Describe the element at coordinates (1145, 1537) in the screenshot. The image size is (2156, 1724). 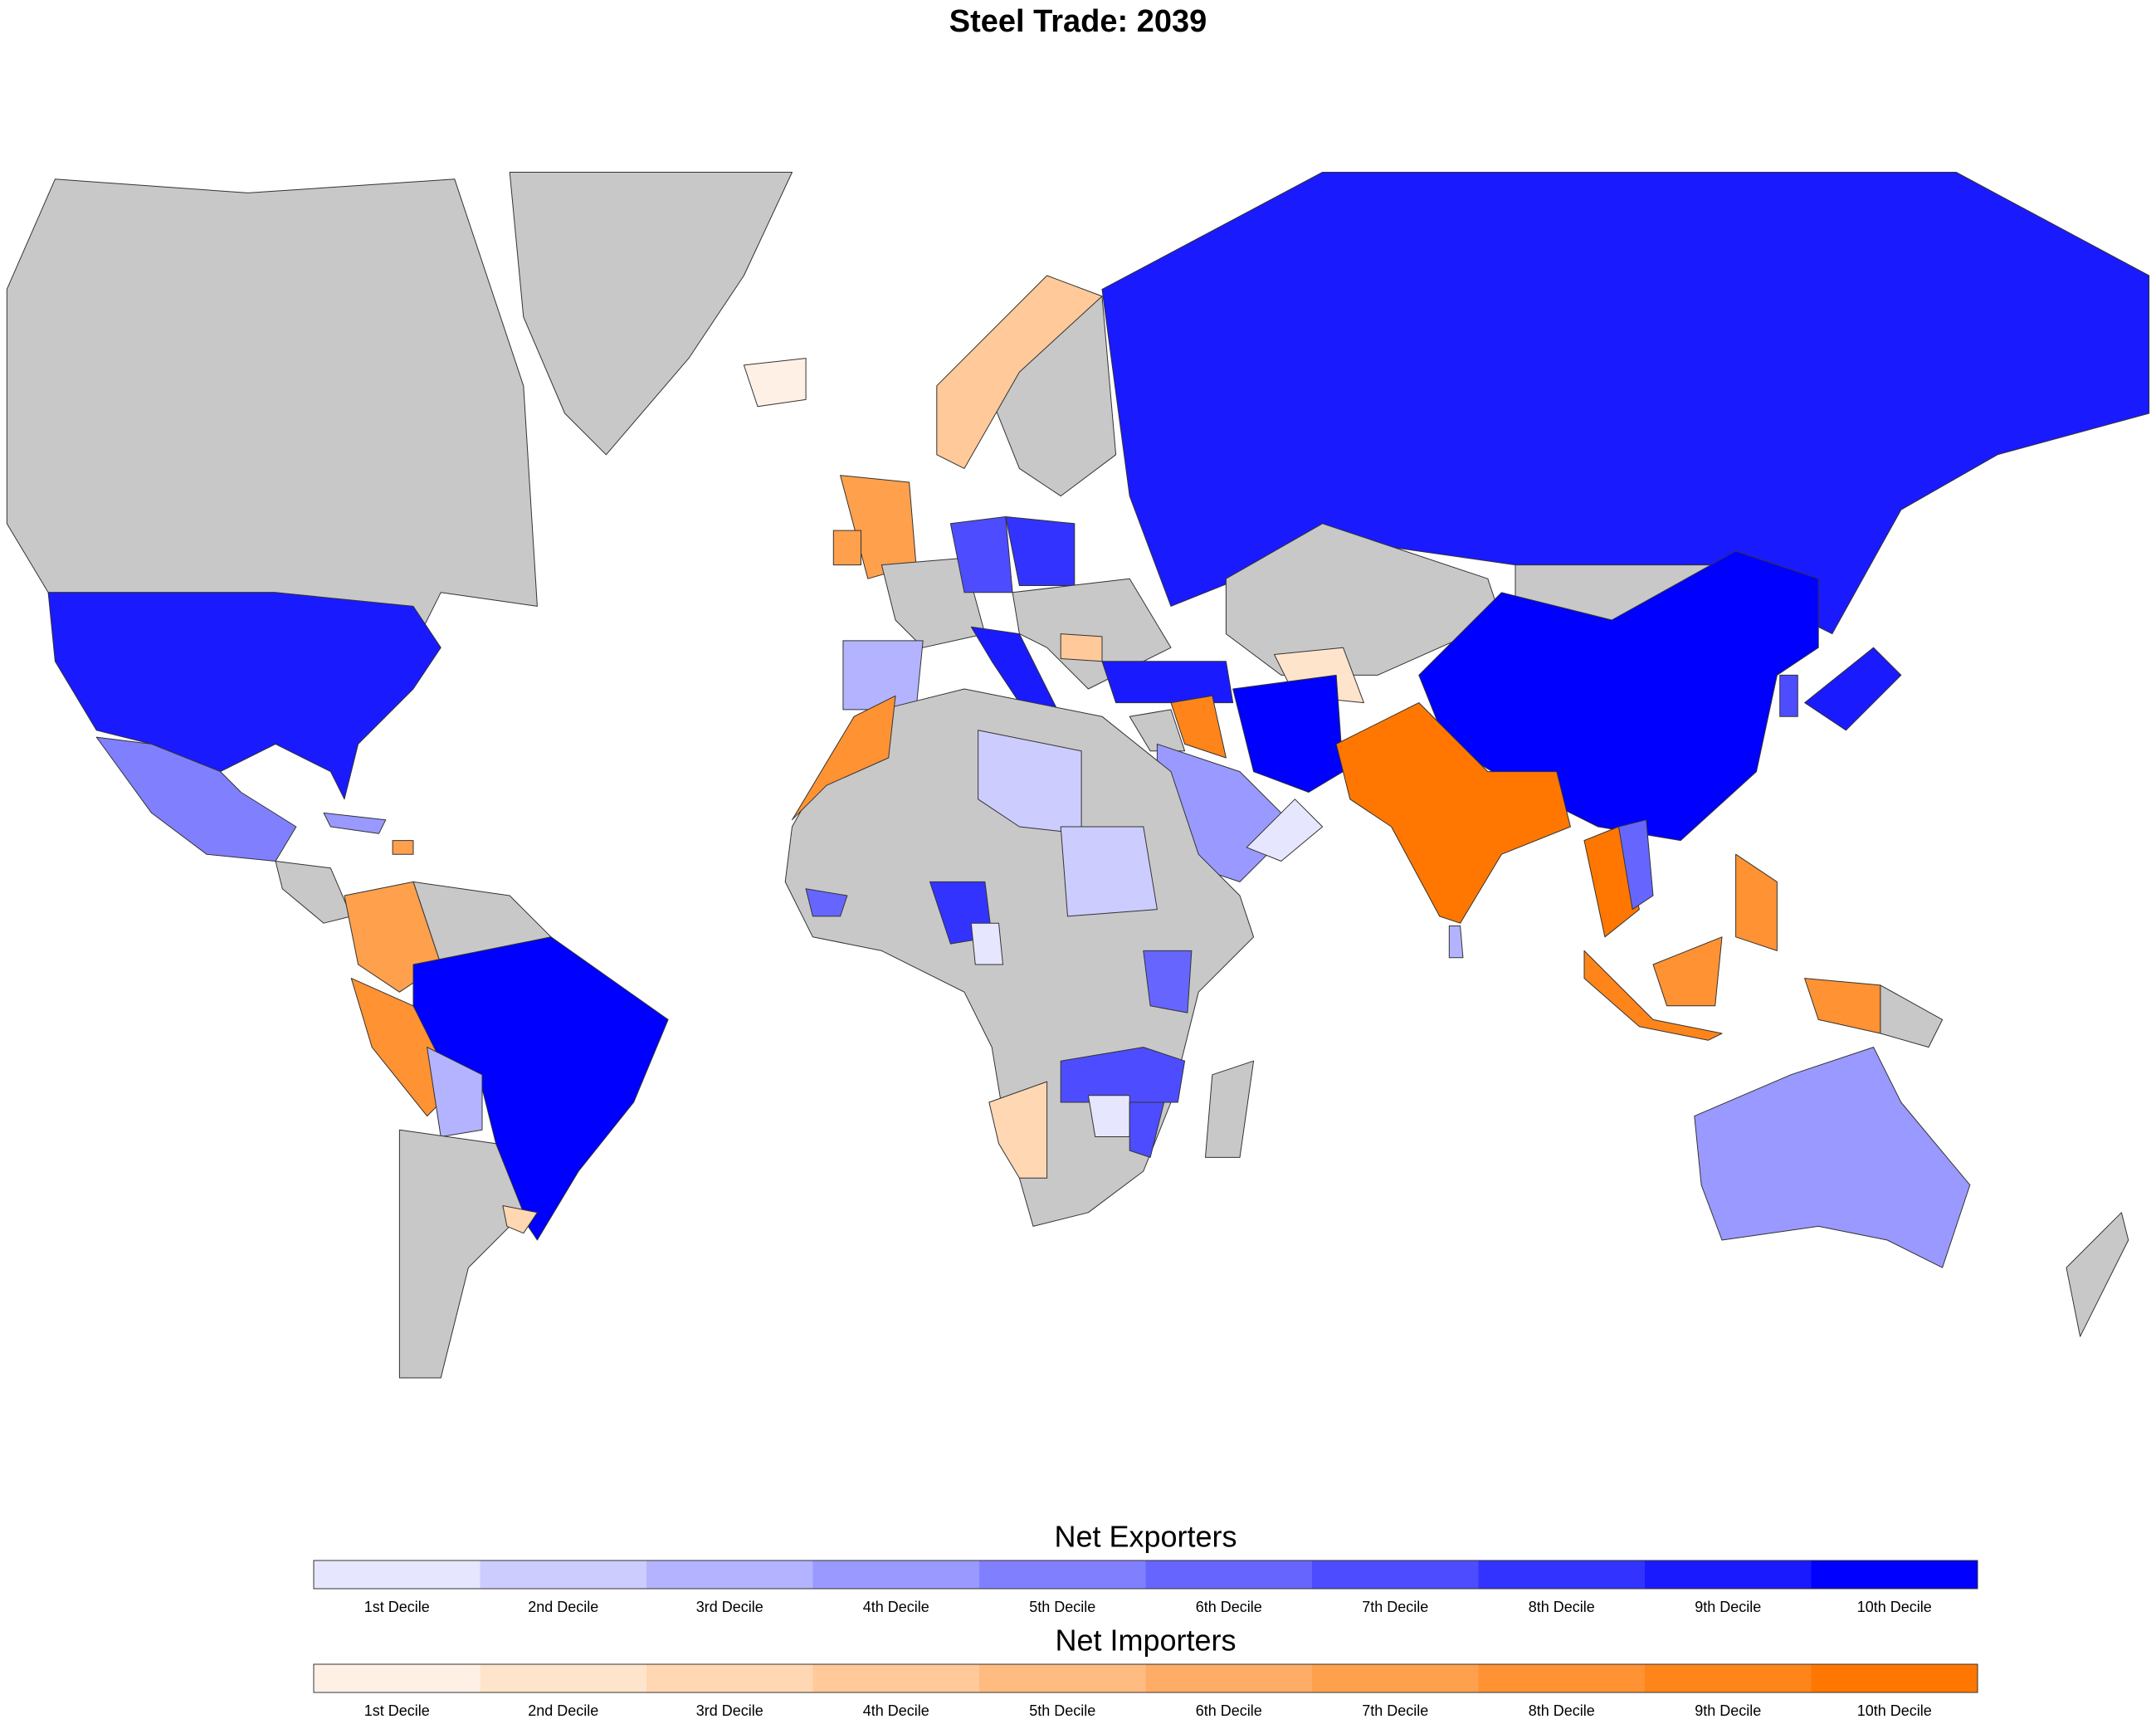
I see `legend-title: Net Exporters` at that location.